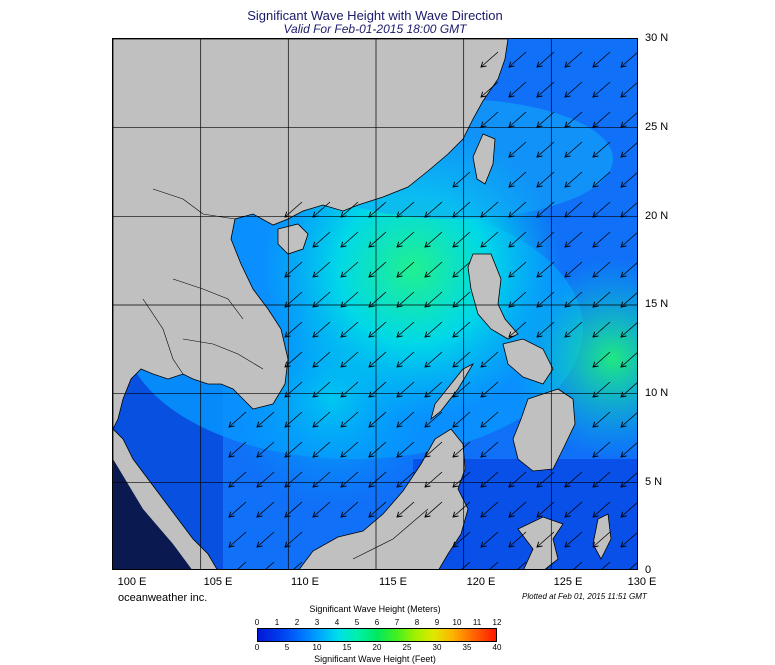  What do you see at coordinates (544, 430) in the screenshot?
I see `land-mindanao` at bounding box center [544, 430].